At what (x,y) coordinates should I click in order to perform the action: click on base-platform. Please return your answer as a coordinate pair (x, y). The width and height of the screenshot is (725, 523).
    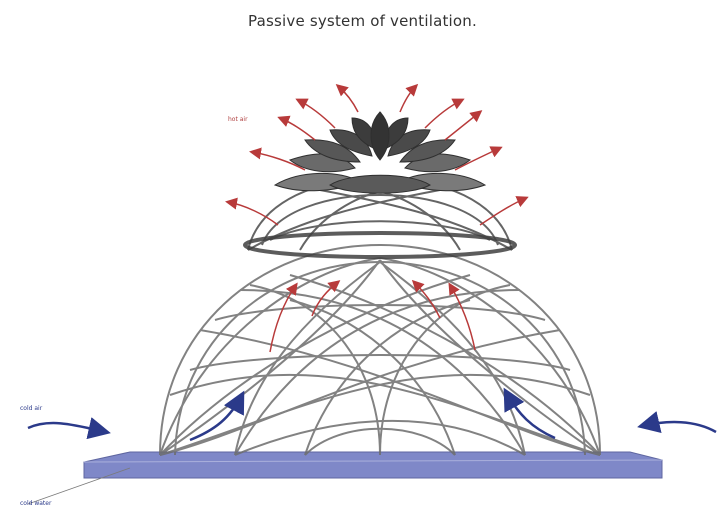
    Looking at the image, I should click on (373, 465).